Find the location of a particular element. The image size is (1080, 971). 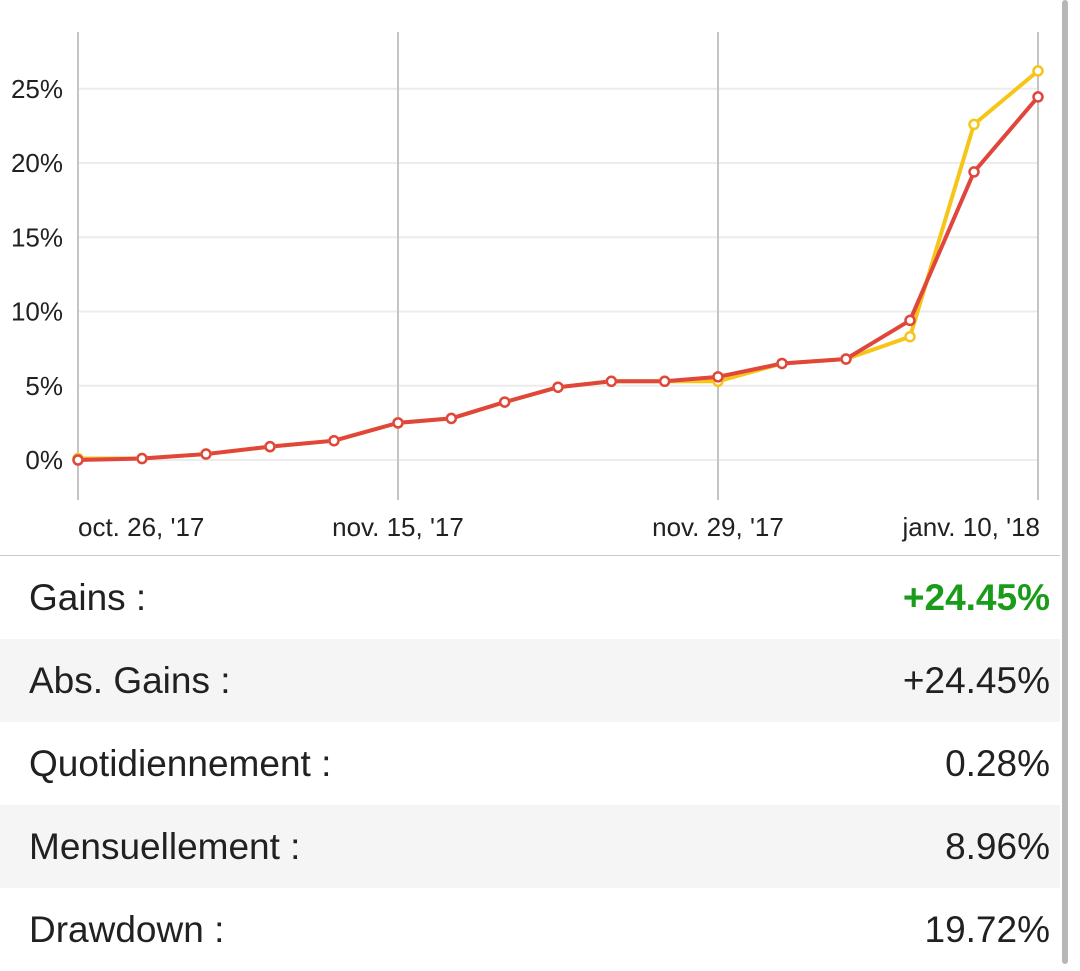

daily-label: Quotidiennement : is located at coordinates (180, 763).